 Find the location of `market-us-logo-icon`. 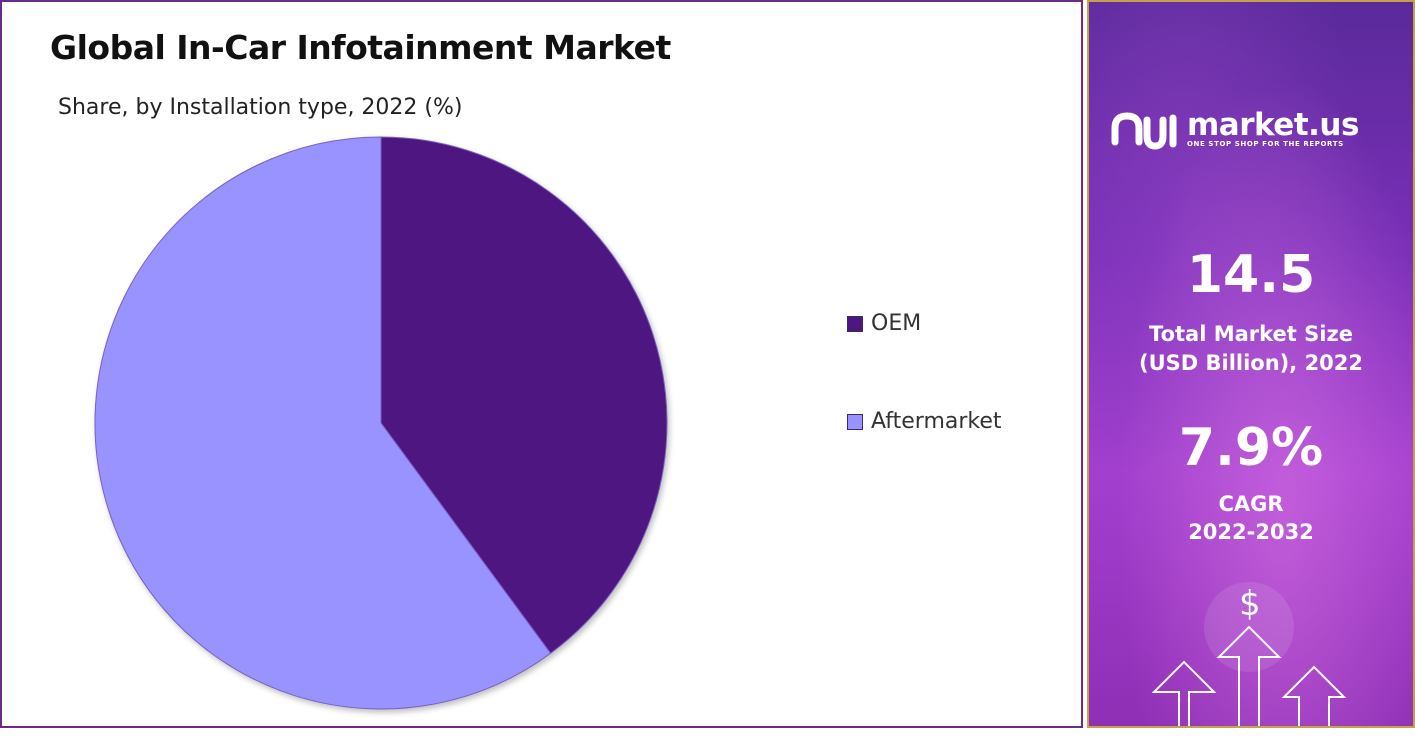

market-us-logo-icon is located at coordinates (1144, 131).